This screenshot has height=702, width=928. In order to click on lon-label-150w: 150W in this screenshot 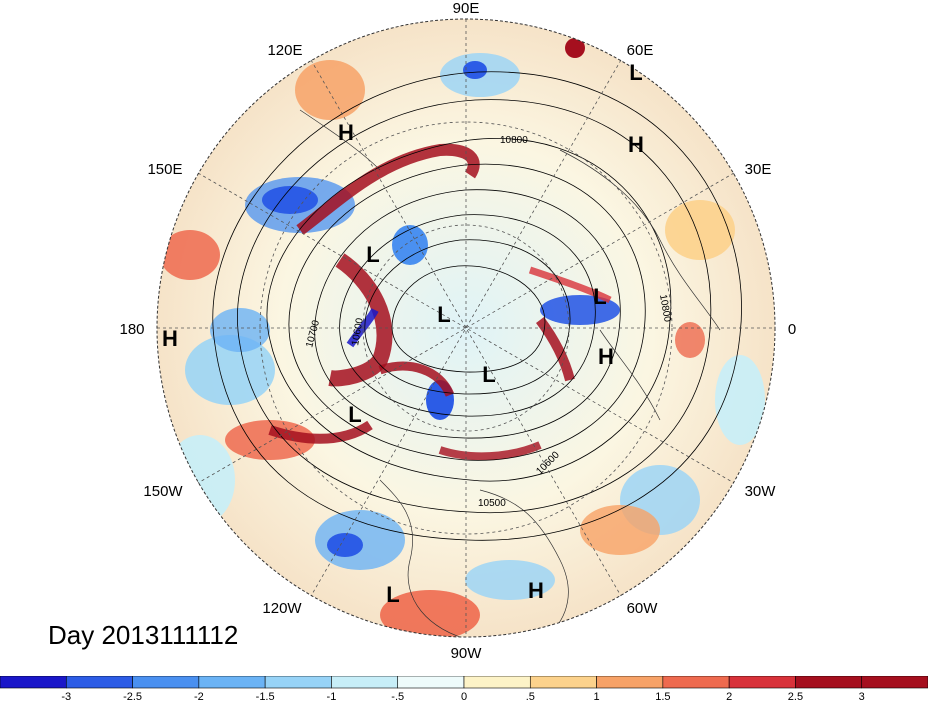, I will do `click(163, 491)`.